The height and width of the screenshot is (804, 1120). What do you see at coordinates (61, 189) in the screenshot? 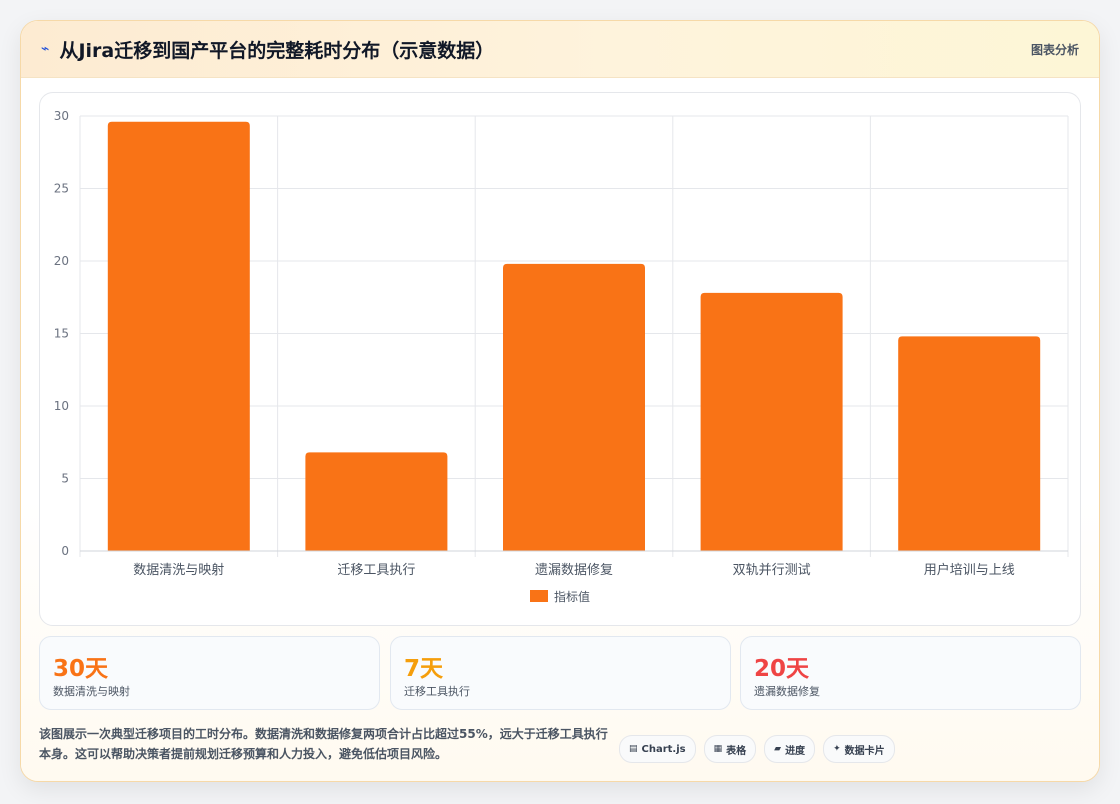
I see `y-tick-label: 25` at bounding box center [61, 189].